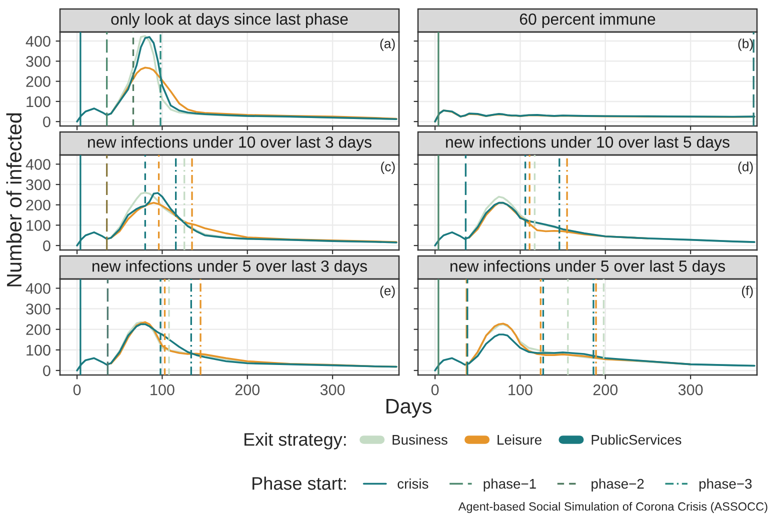  What do you see at coordinates (299, 483) in the screenshot?
I see `text: Phase start:` at bounding box center [299, 483].